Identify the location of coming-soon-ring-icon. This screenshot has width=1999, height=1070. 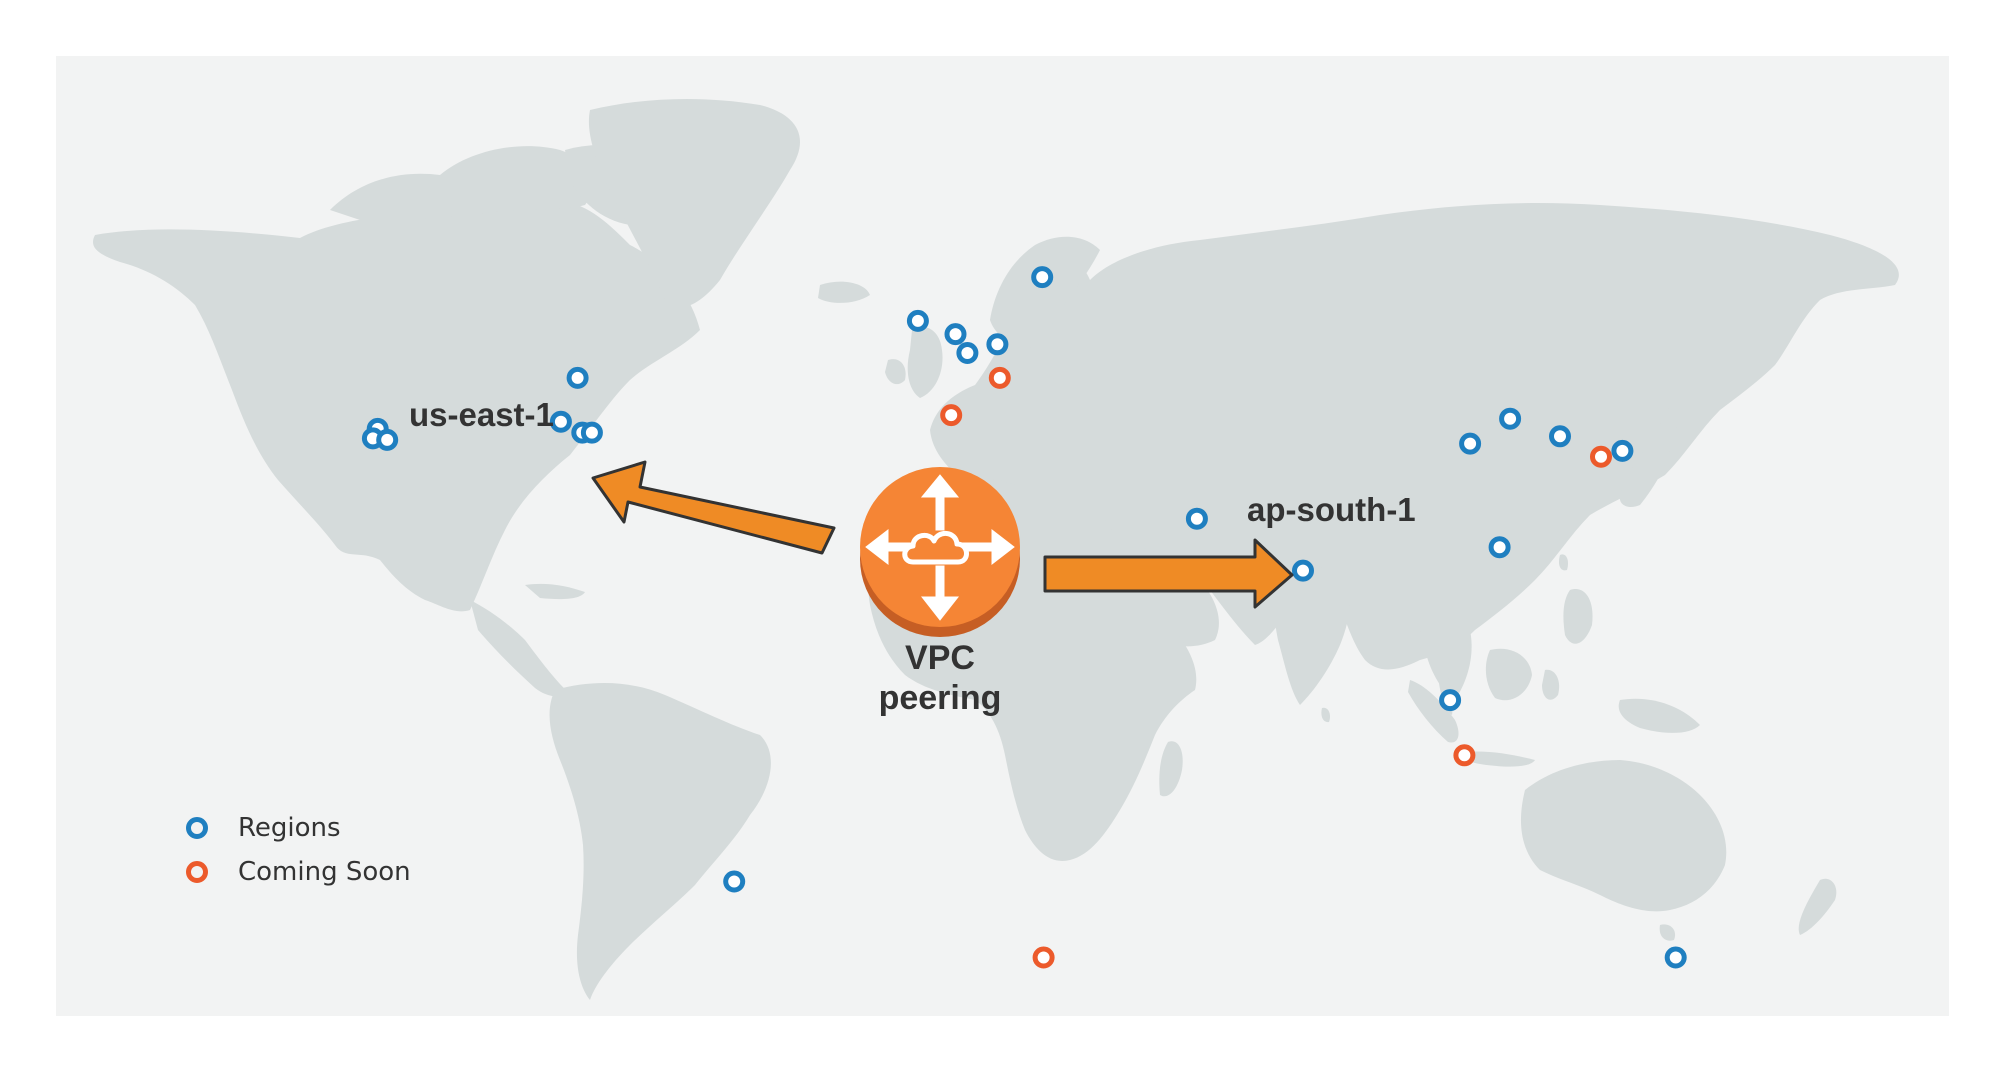
(197, 872).